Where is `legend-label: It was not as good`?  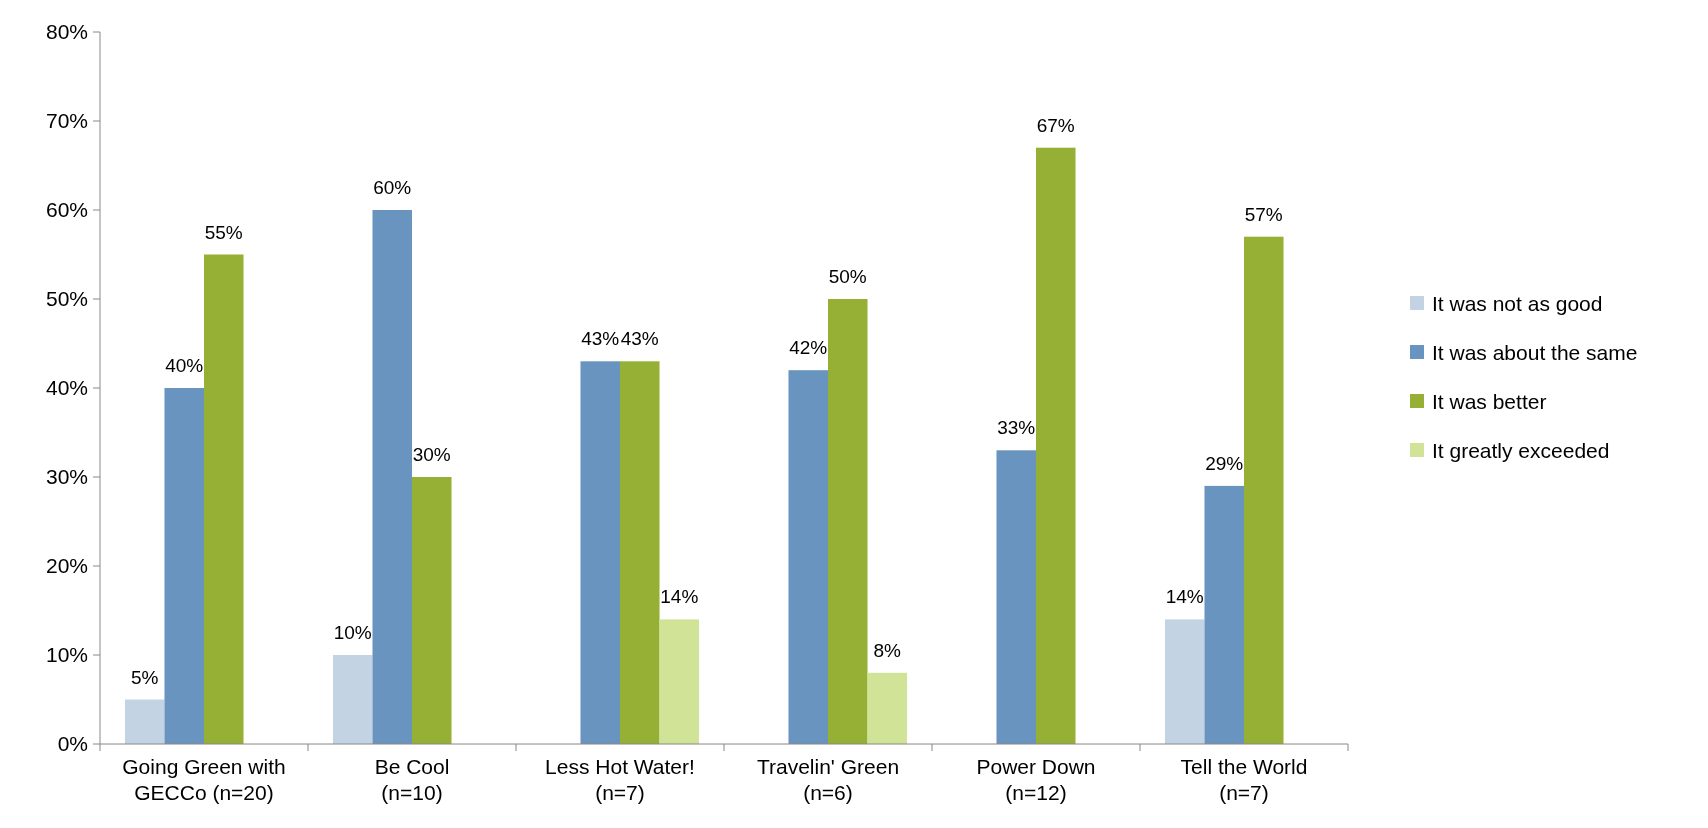
legend-label: It was not as good is located at coordinates (1517, 304).